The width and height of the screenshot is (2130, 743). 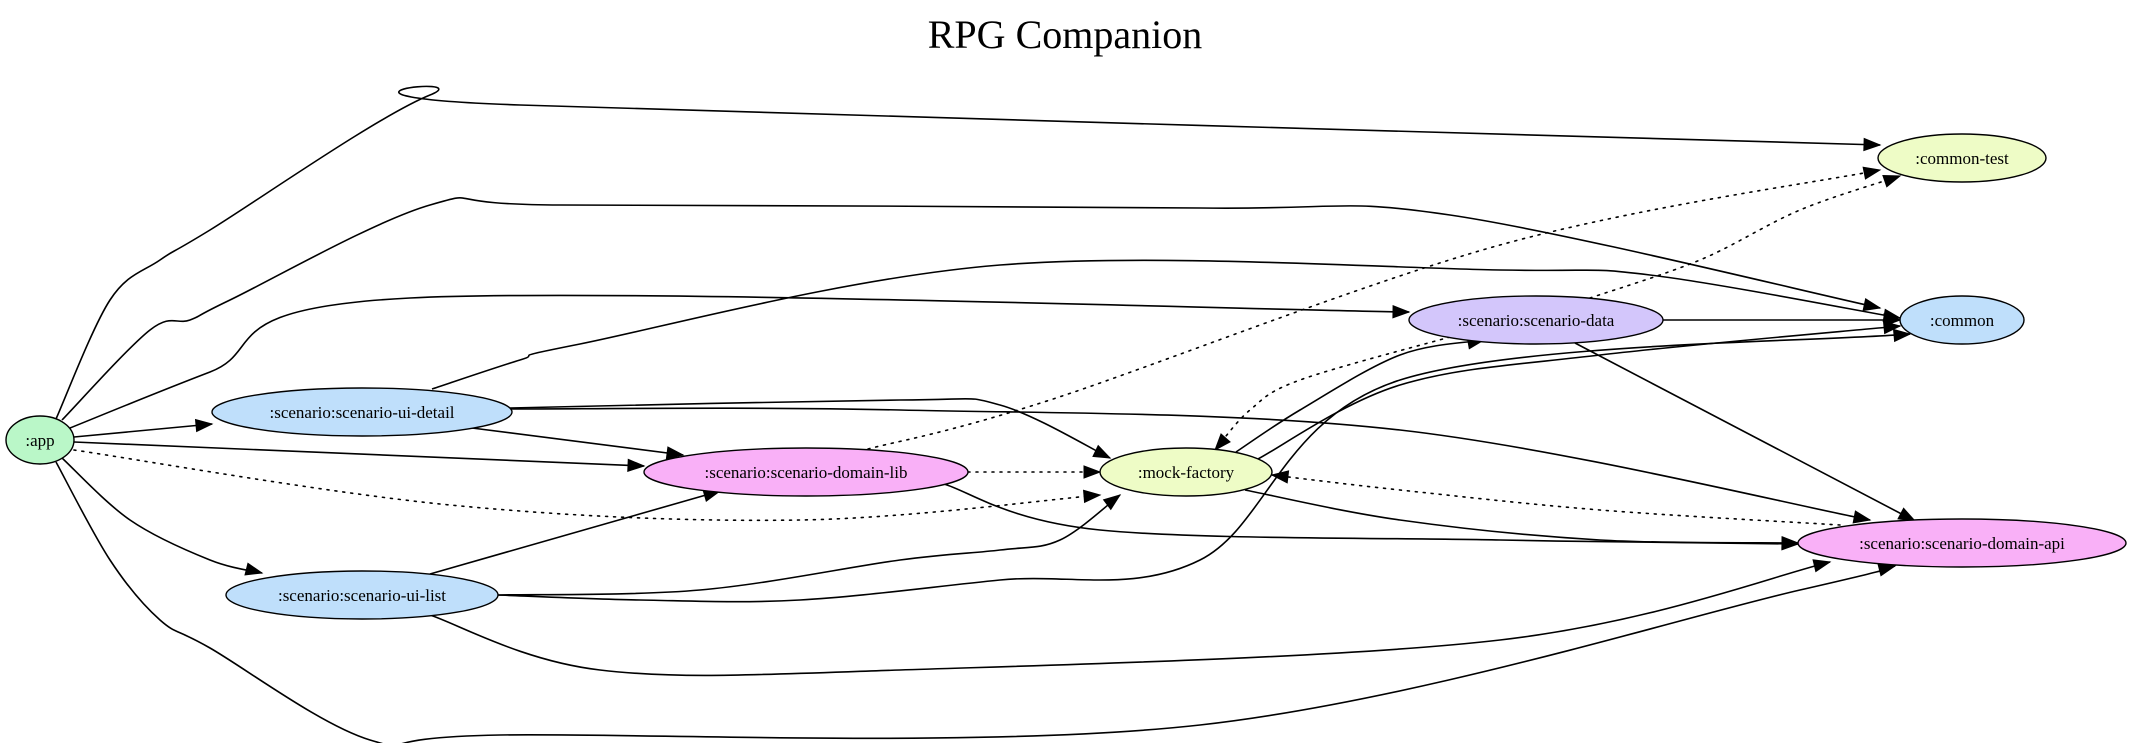 I want to click on node-label: :scenario:scenario-domain-lib, so click(x=806, y=472).